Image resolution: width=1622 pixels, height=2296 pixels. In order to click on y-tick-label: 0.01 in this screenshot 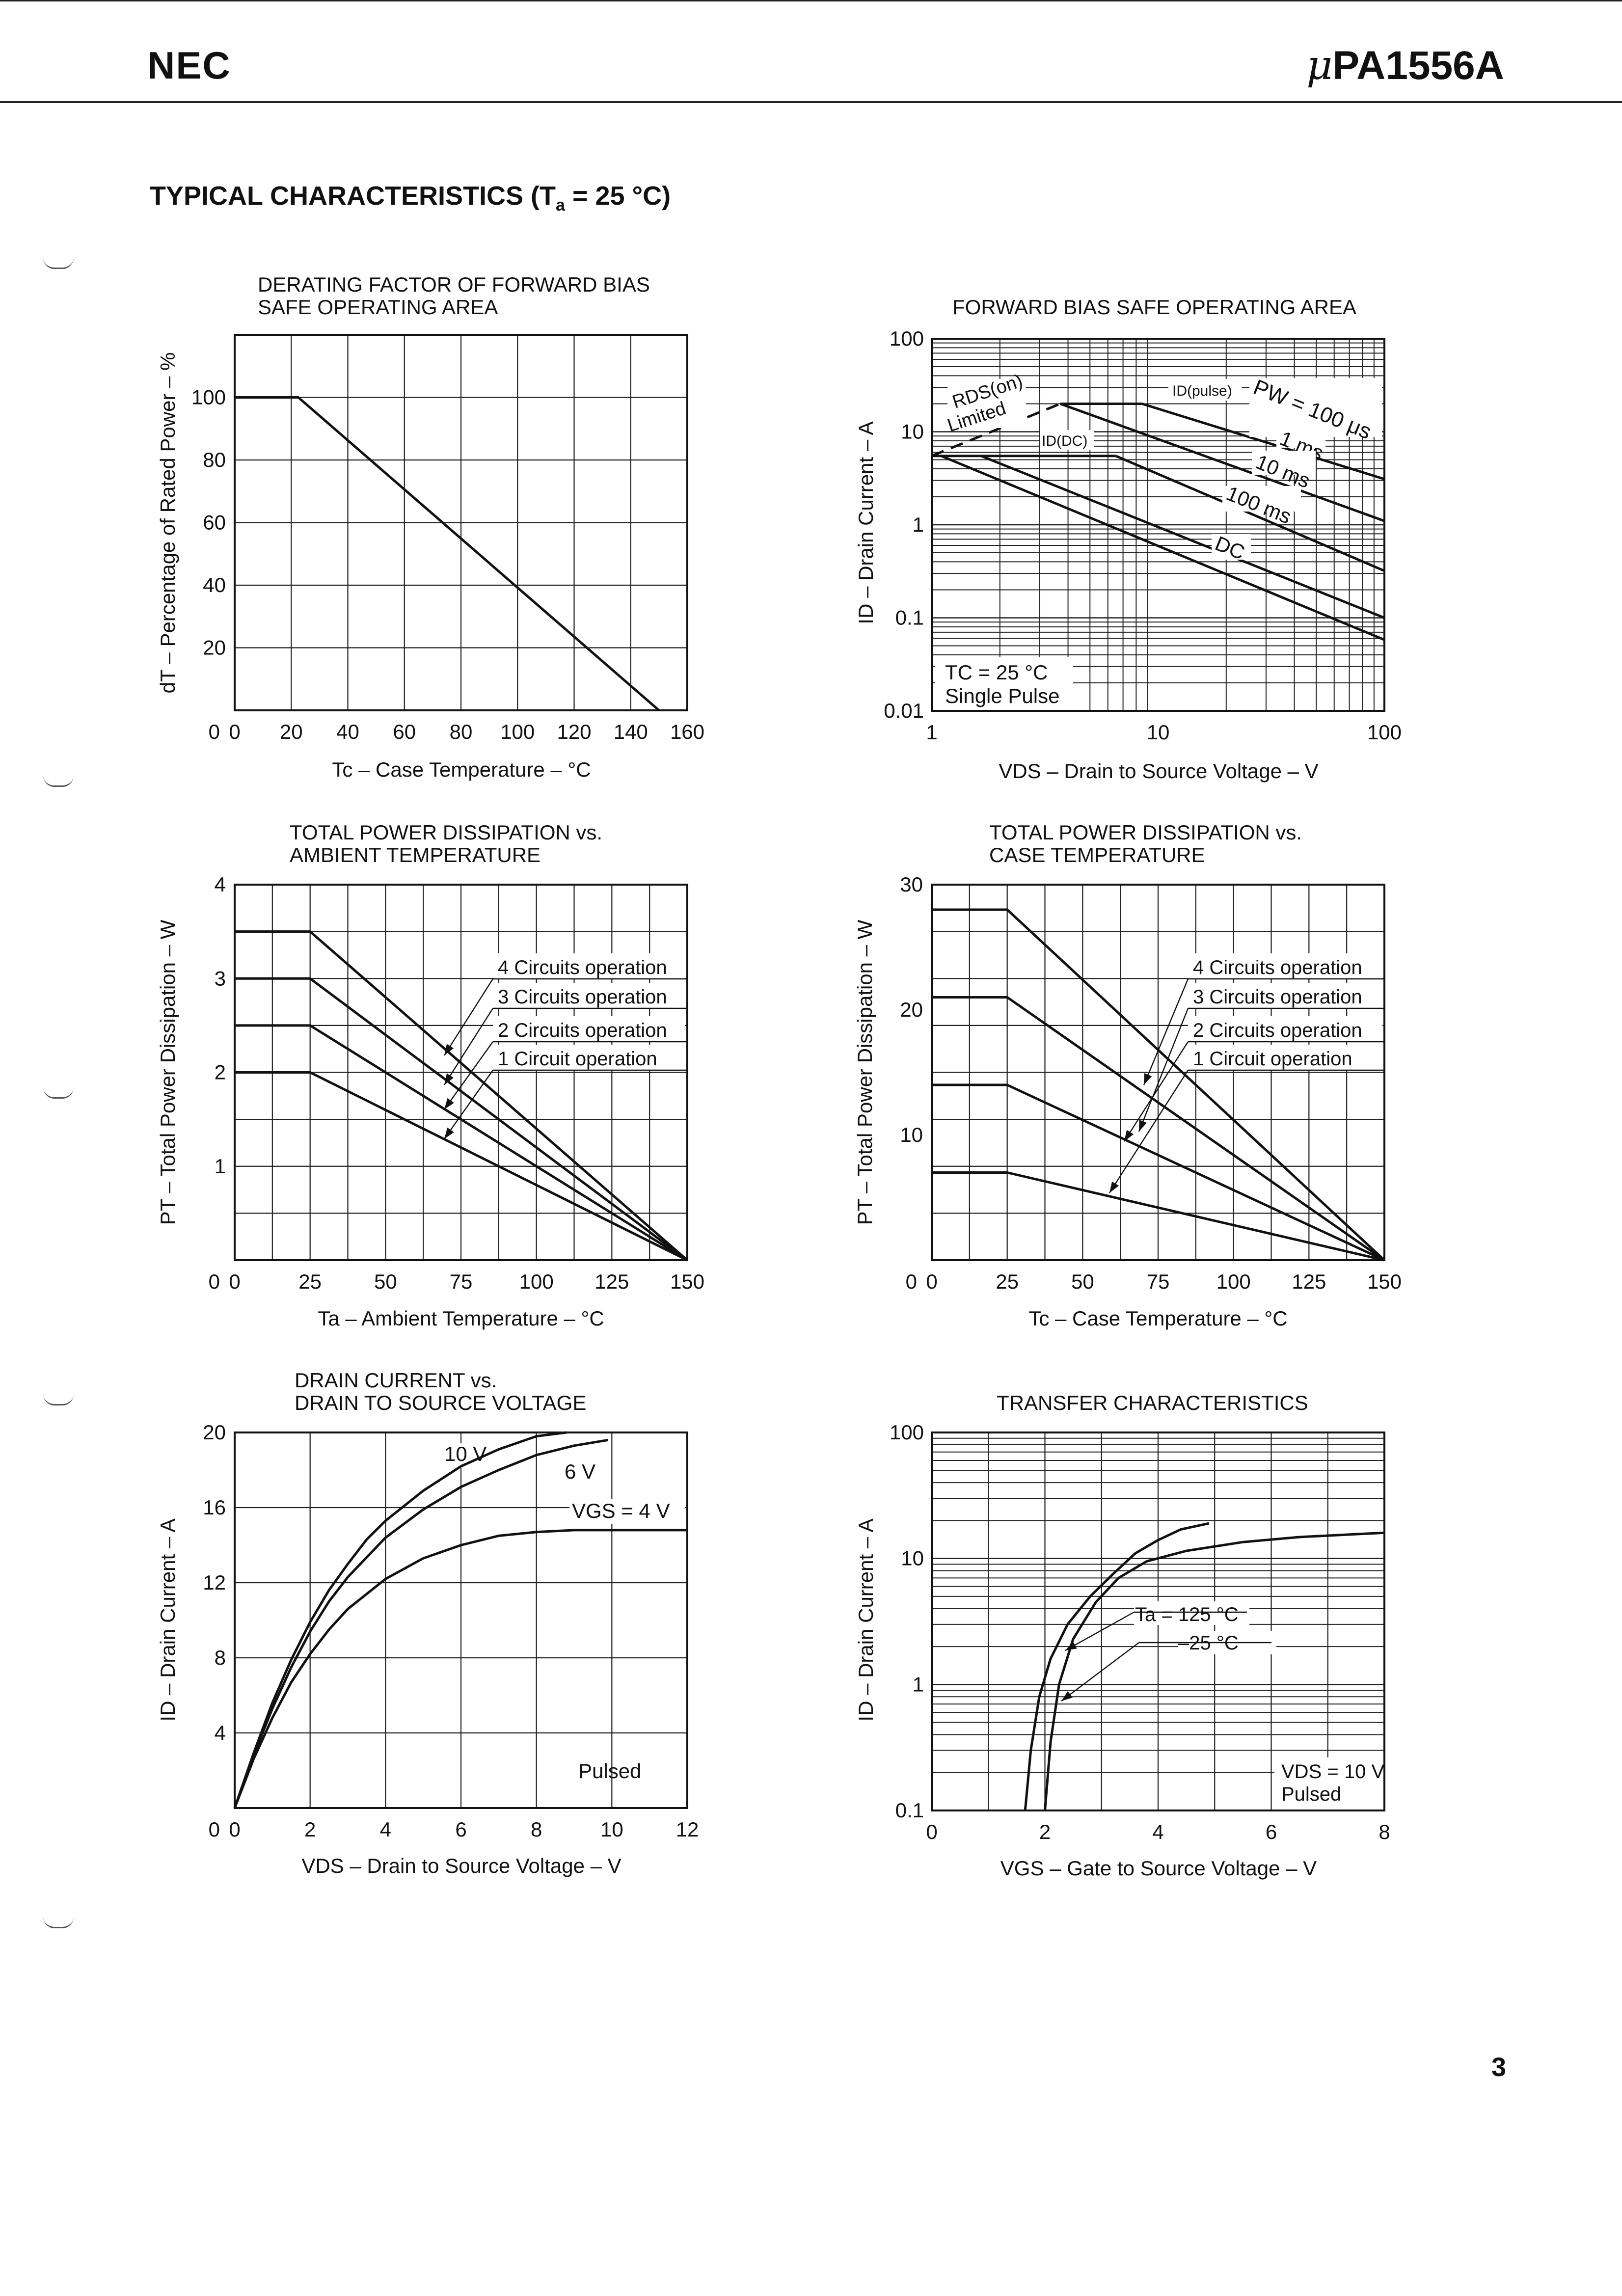, I will do `click(904, 710)`.